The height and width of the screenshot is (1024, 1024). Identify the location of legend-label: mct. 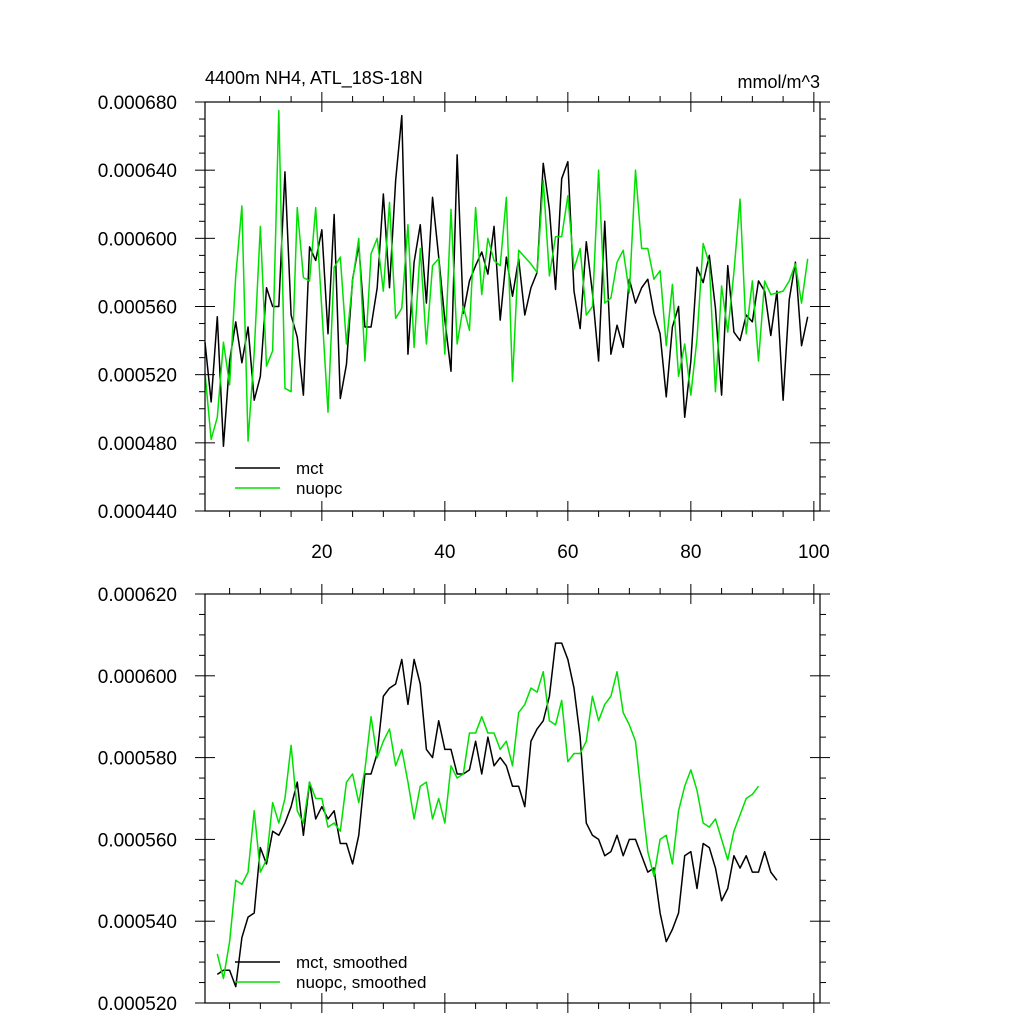
(310, 468).